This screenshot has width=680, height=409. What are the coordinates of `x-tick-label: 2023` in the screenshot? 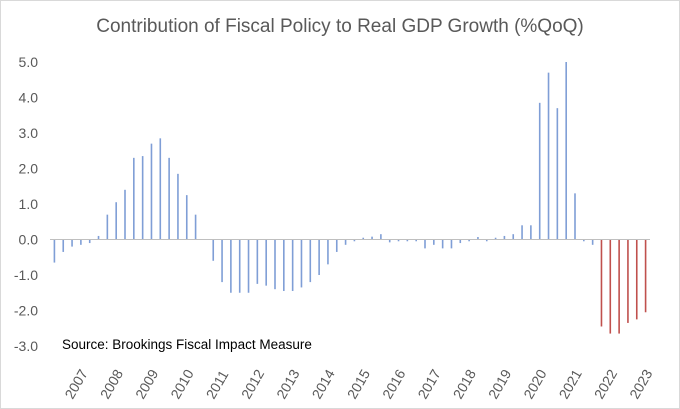 It's located at (641, 383).